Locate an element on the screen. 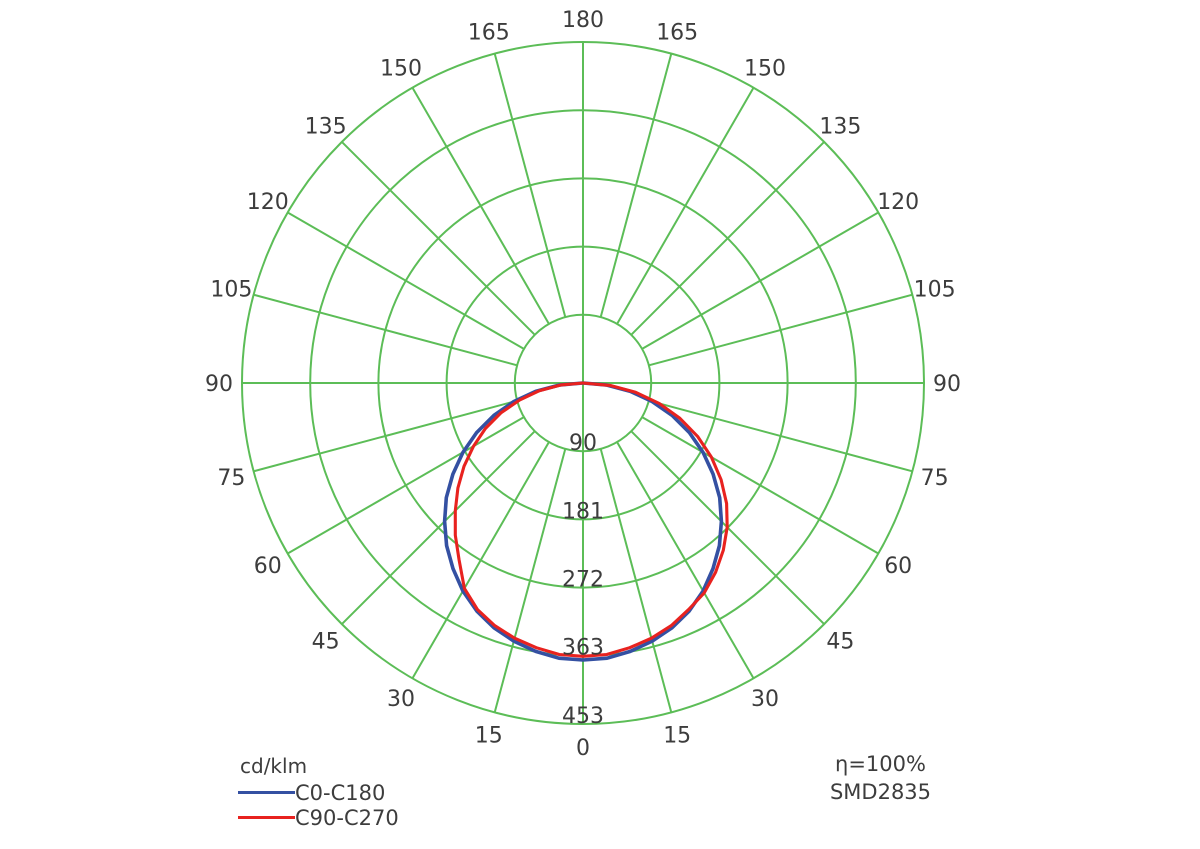  legend-title: cd/klm is located at coordinates (274, 766).